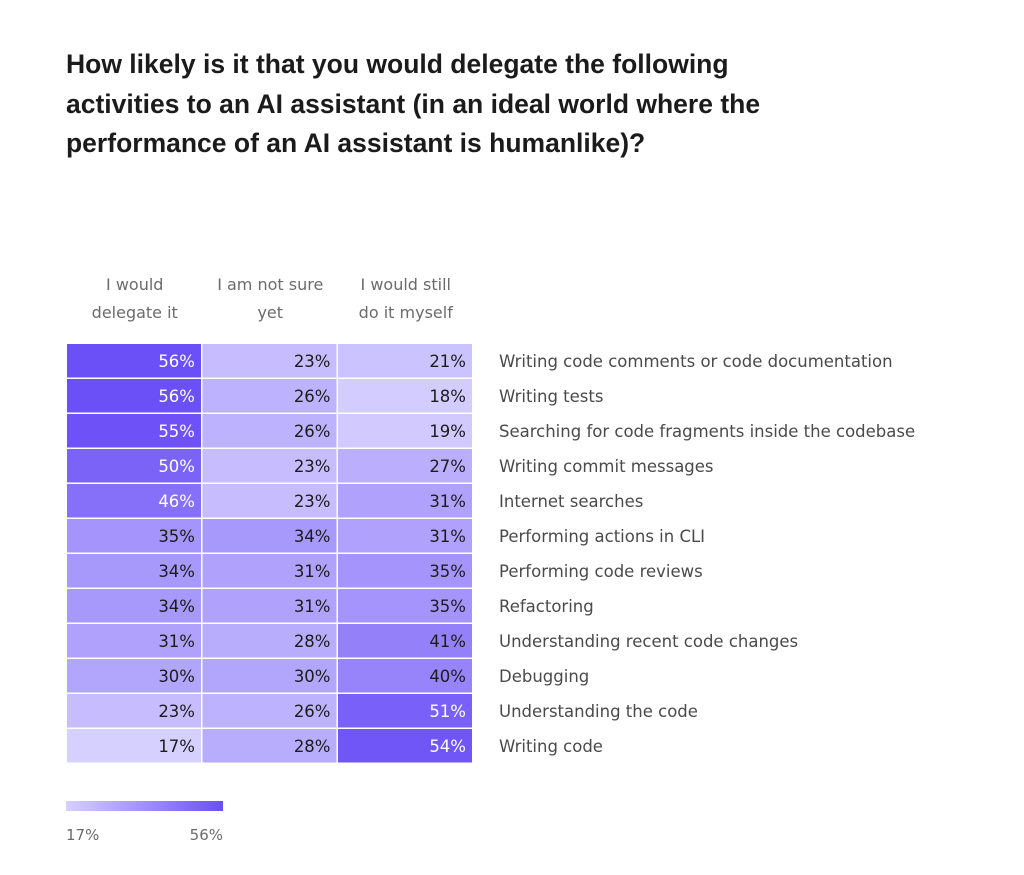 The width and height of the screenshot is (1024, 875). Describe the element at coordinates (312, 606) in the screenshot. I see `cell-value-r8-not-sure: 31%` at that location.